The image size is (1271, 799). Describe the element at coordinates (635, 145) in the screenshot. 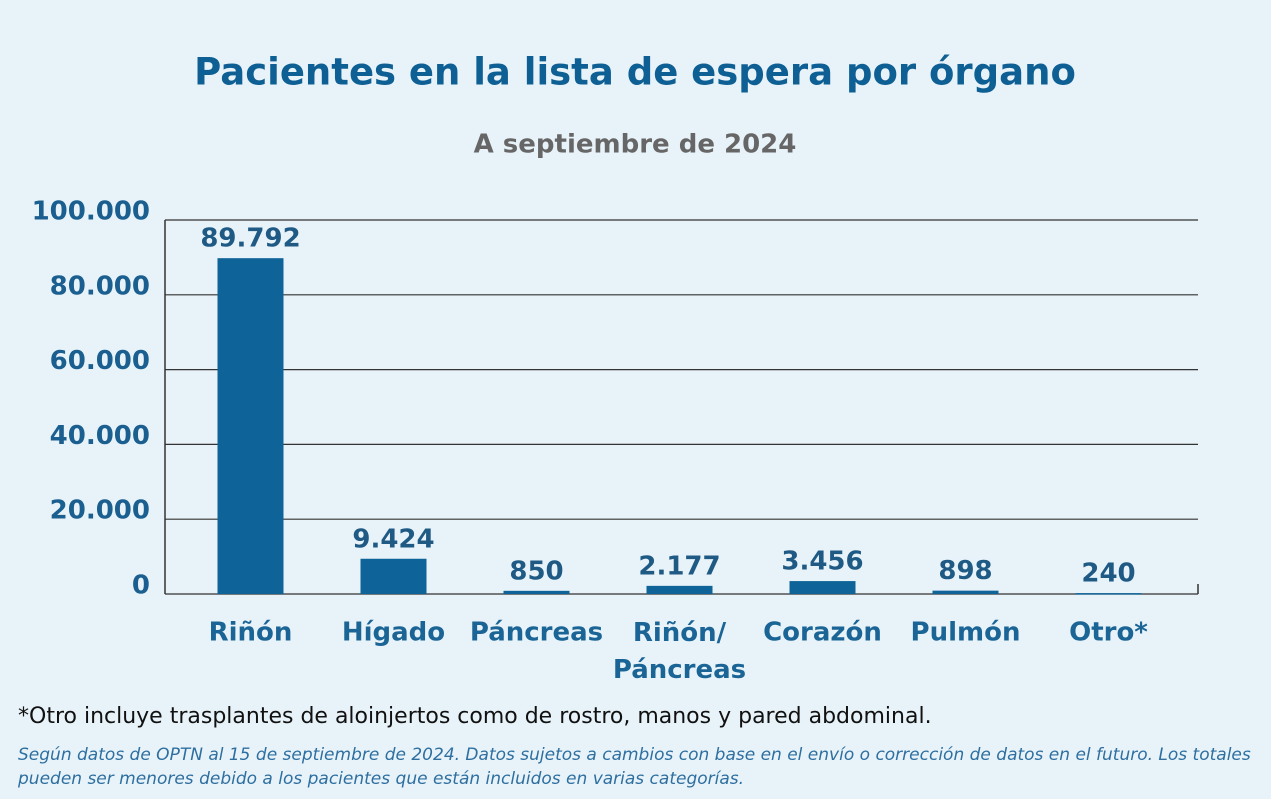

I see `chart-subtitle: A septiembre de 2024` at that location.